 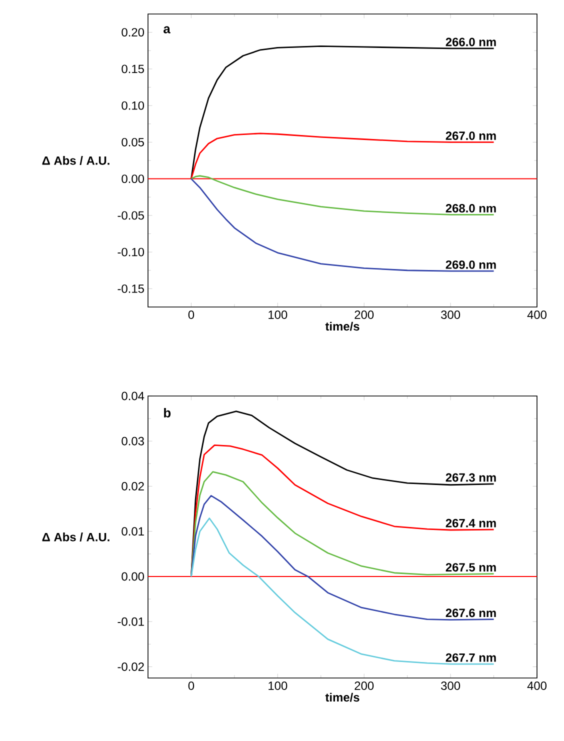 I want to click on series-label: 267.3 nm, so click(x=471, y=477).